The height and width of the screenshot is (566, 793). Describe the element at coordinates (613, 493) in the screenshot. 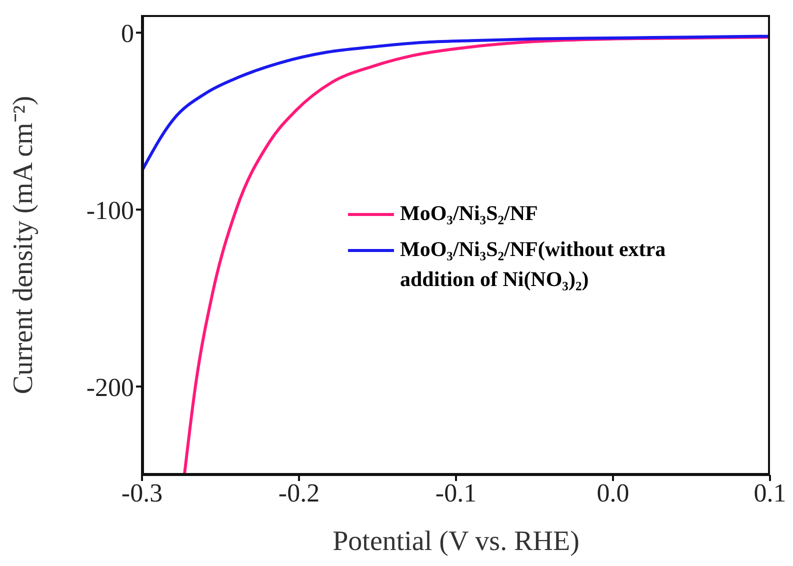

I see `x-tick-label: 0.0` at that location.